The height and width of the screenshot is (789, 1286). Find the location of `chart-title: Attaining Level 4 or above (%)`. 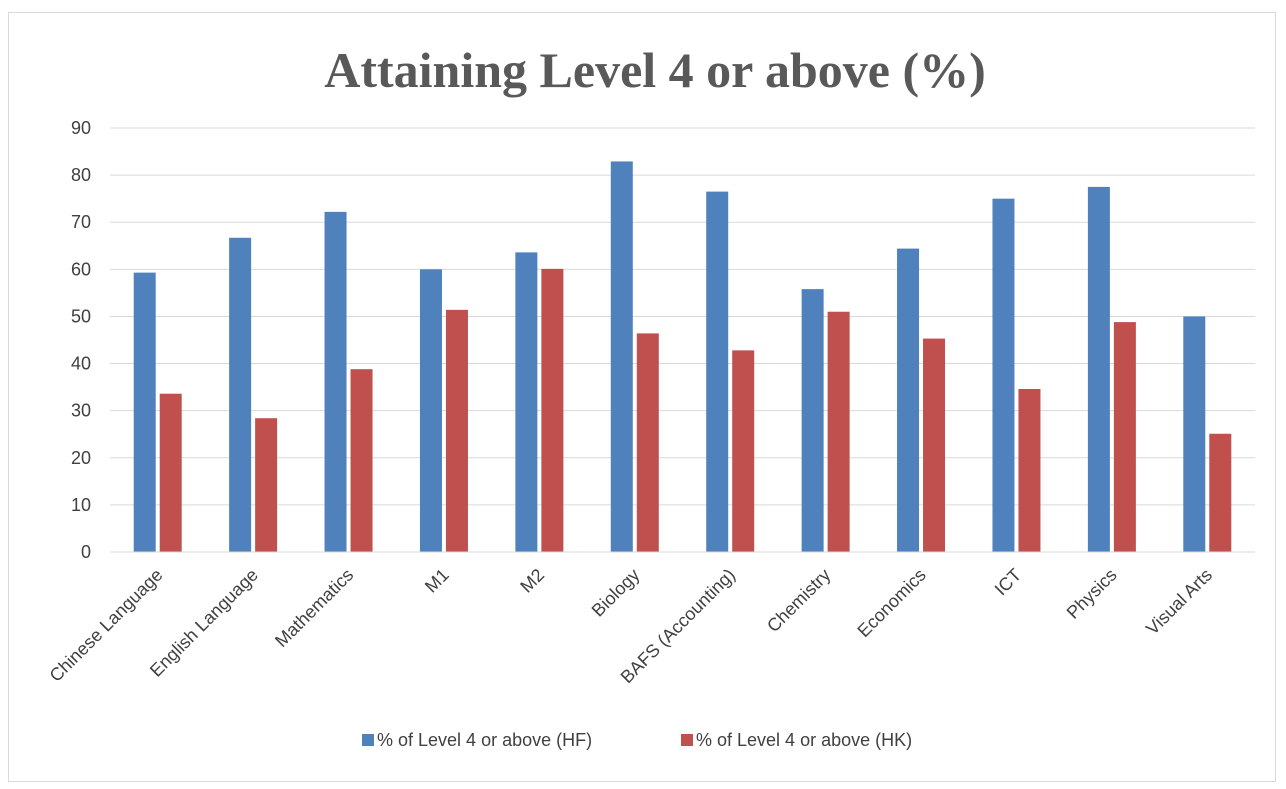

chart-title: Attaining Level 4 or above (%) is located at coordinates (655, 70).